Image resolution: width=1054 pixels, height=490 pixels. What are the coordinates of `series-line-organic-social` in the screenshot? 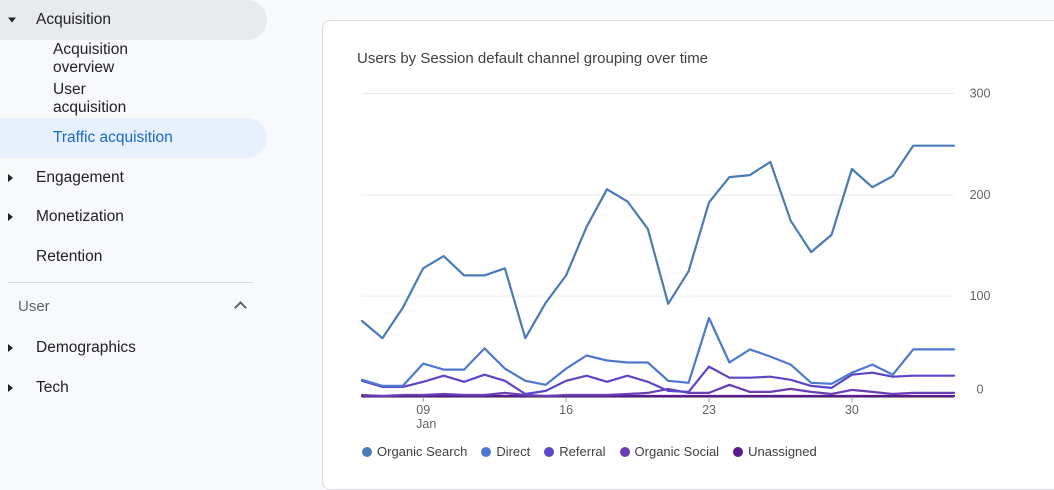 It's located at (658, 390).